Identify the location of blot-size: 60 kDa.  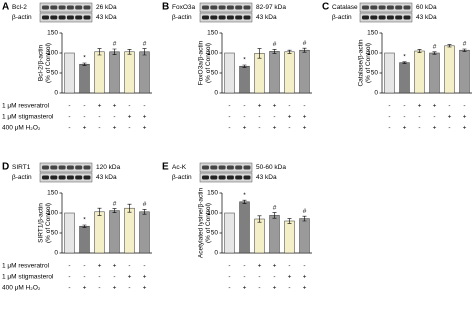
(426, 7).